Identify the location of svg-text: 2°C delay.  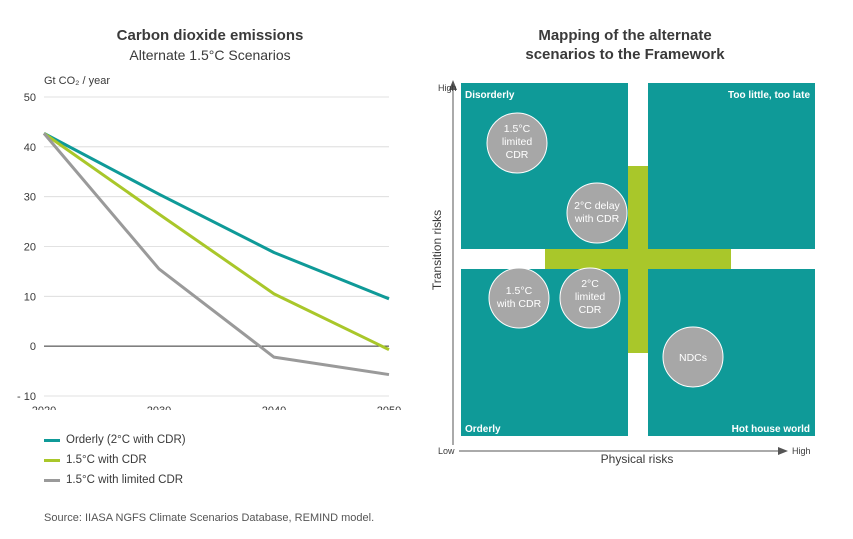
(597, 206).